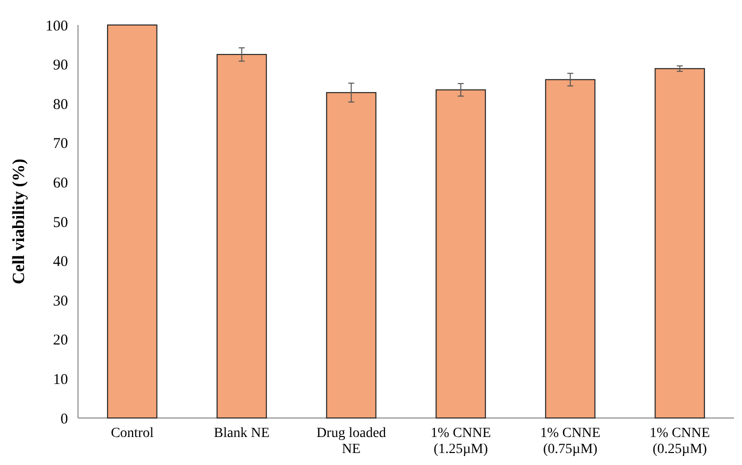 The image size is (742, 465). What do you see at coordinates (460, 441) in the screenshot?
I see `x-tick-label: 1% CNNE (1.25µM)` at bounding box center [460, 441].